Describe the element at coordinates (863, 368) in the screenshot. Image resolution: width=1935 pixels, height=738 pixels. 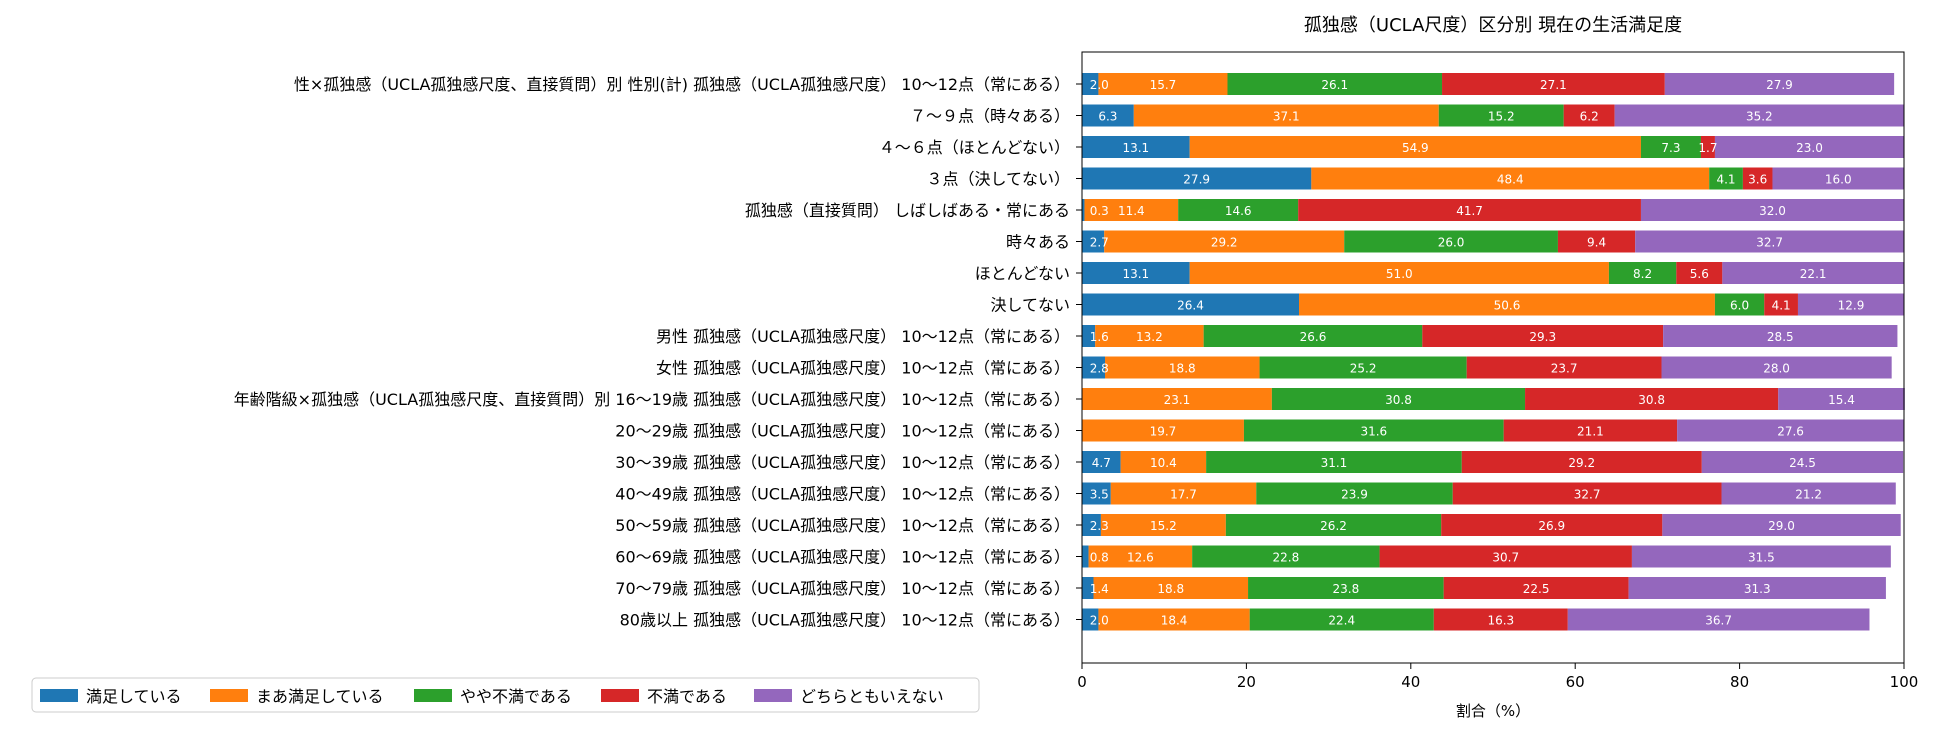
I see `y-tick-label: 女性 孤独感（UCLA孤独感尺度） 10～12点（常にある）` at that location.